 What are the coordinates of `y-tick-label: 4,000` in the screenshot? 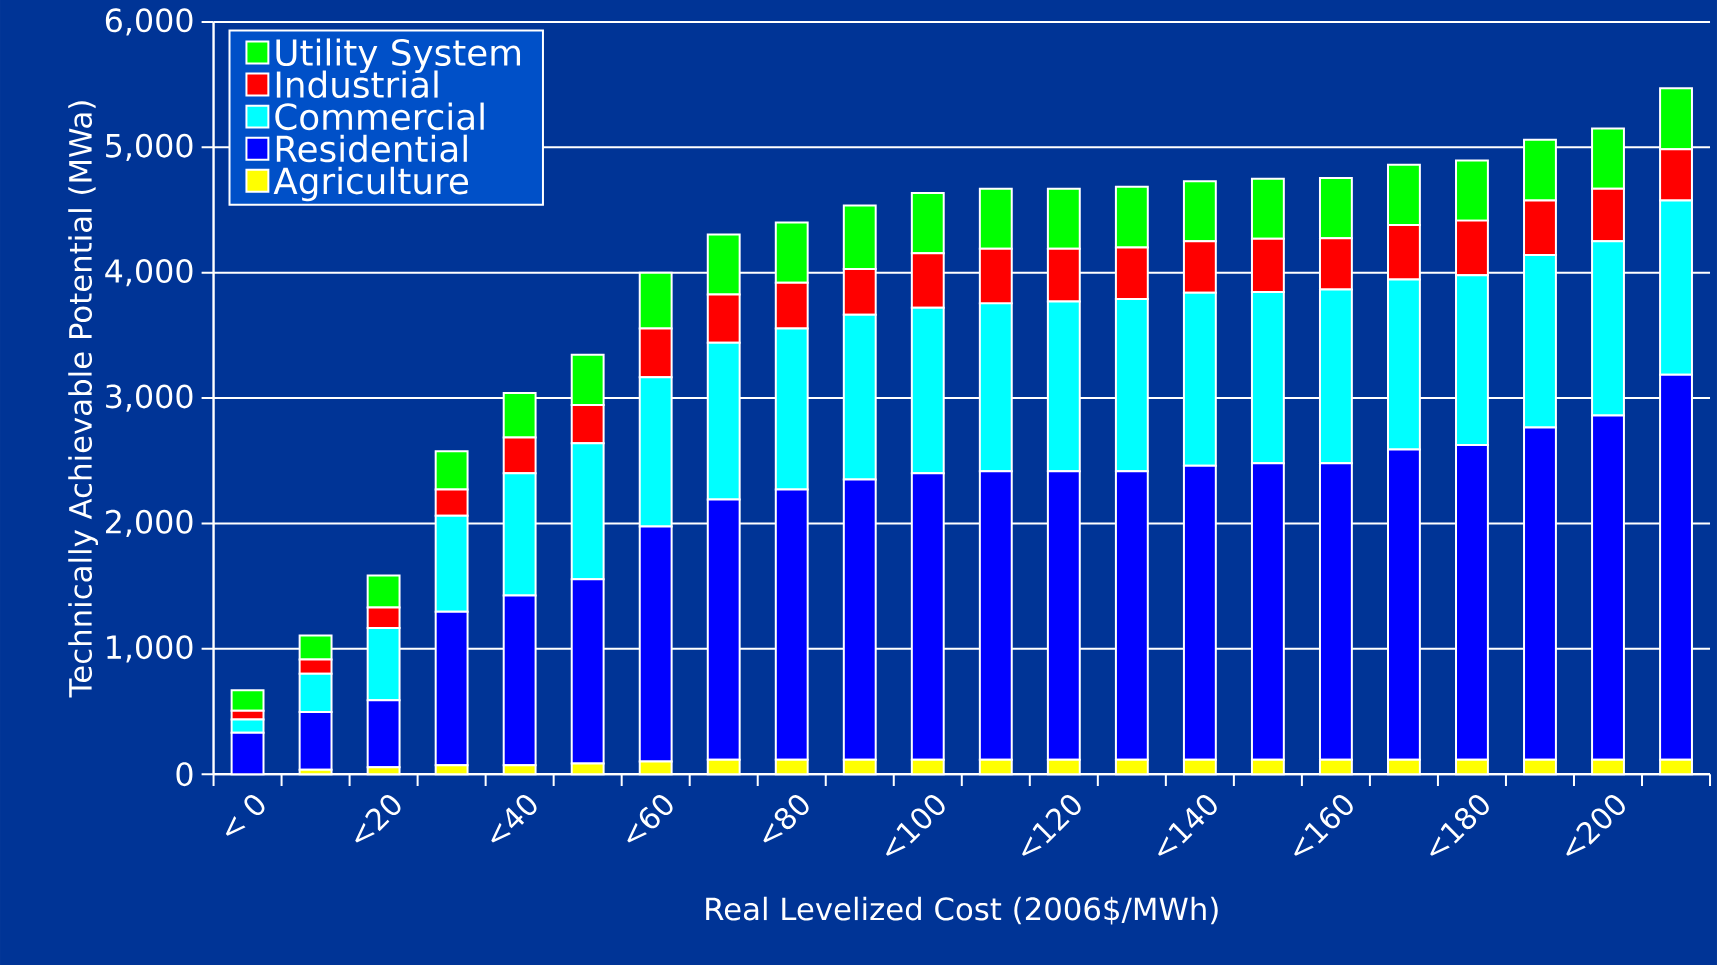 It's located at (149, 272).